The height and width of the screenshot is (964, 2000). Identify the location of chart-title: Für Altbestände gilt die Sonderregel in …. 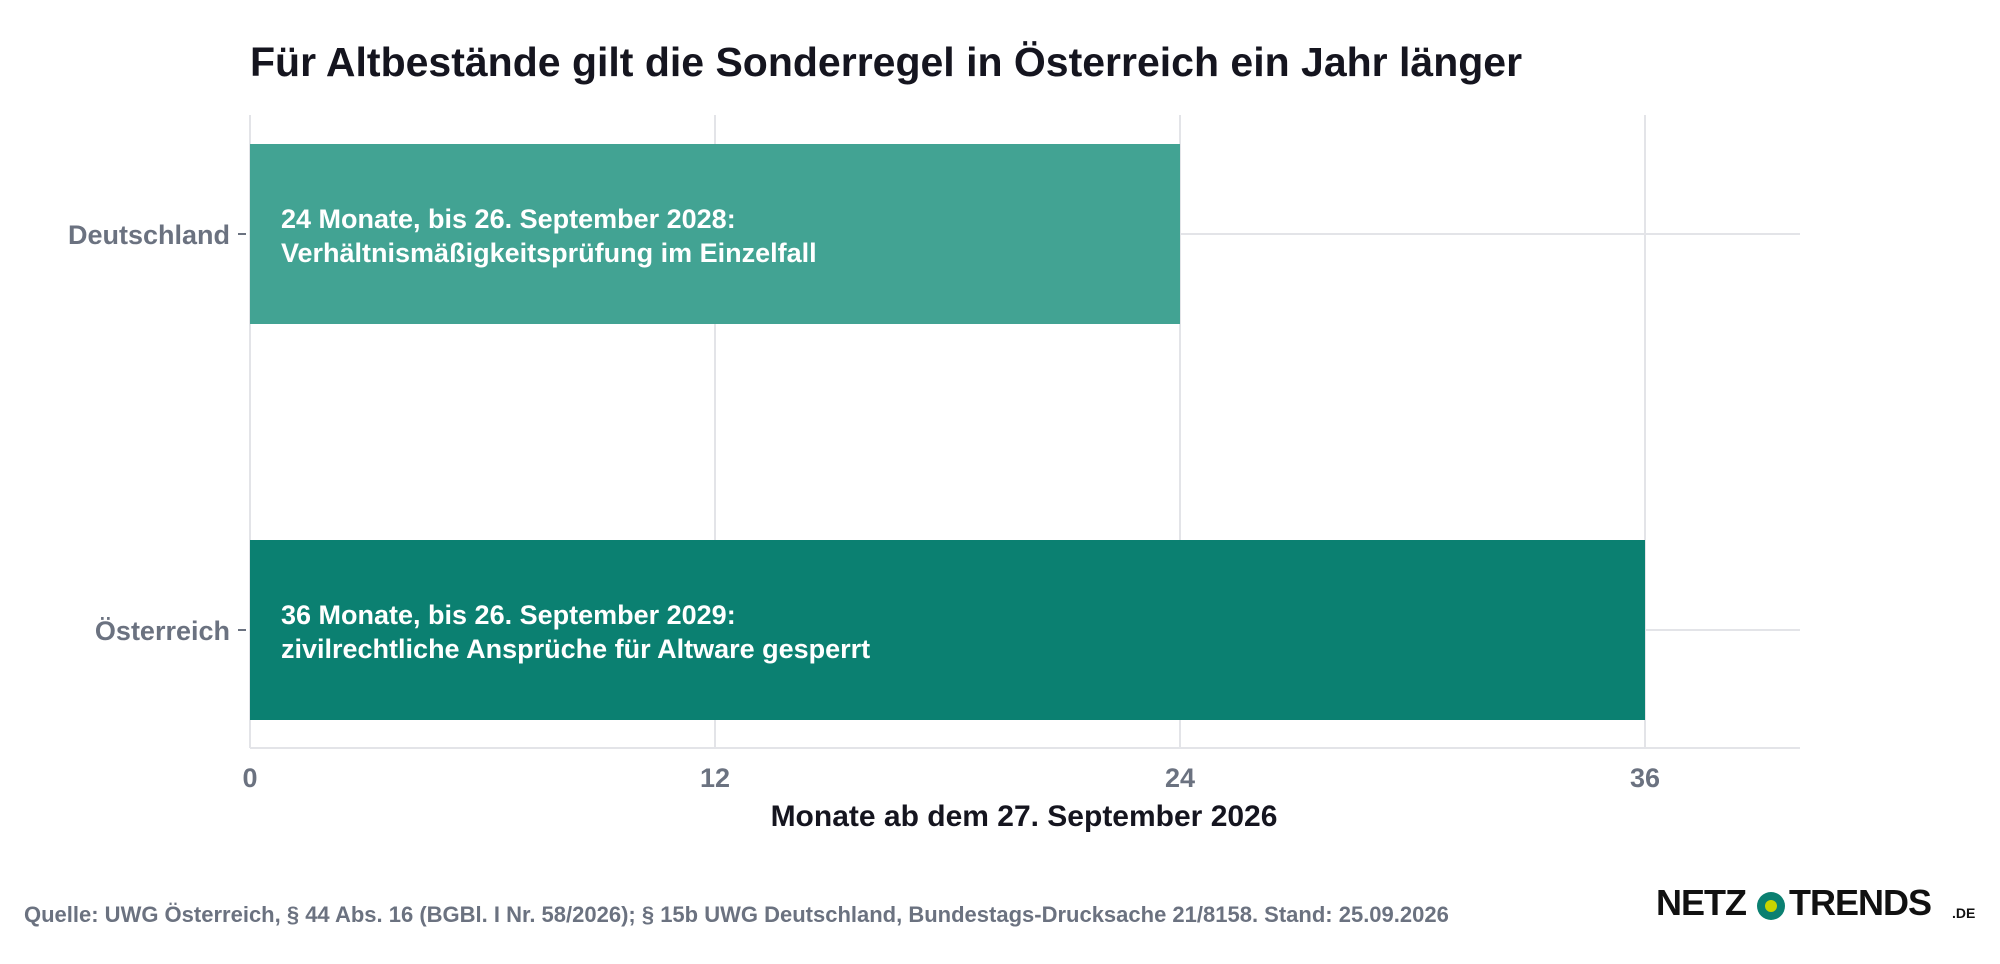
(886, 62).